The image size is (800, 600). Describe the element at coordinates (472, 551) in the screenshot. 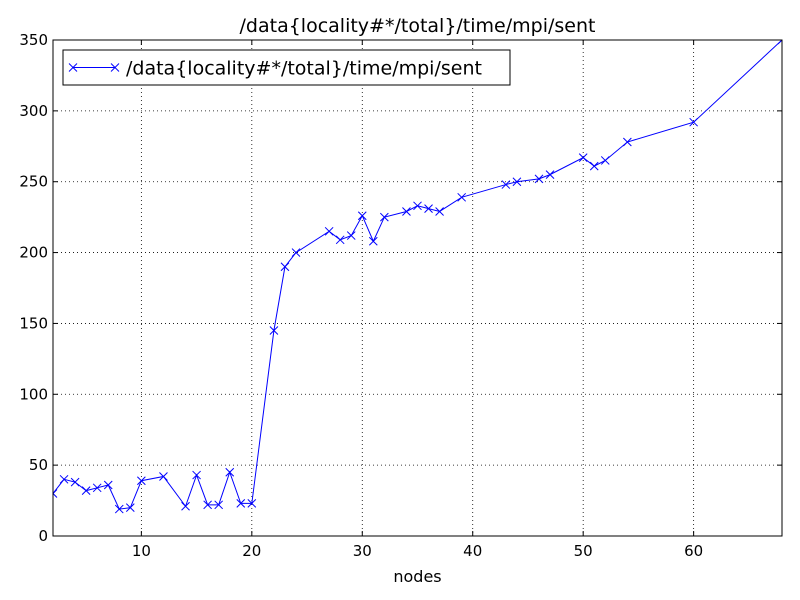

I see `x-tick-label: 40` at that location.